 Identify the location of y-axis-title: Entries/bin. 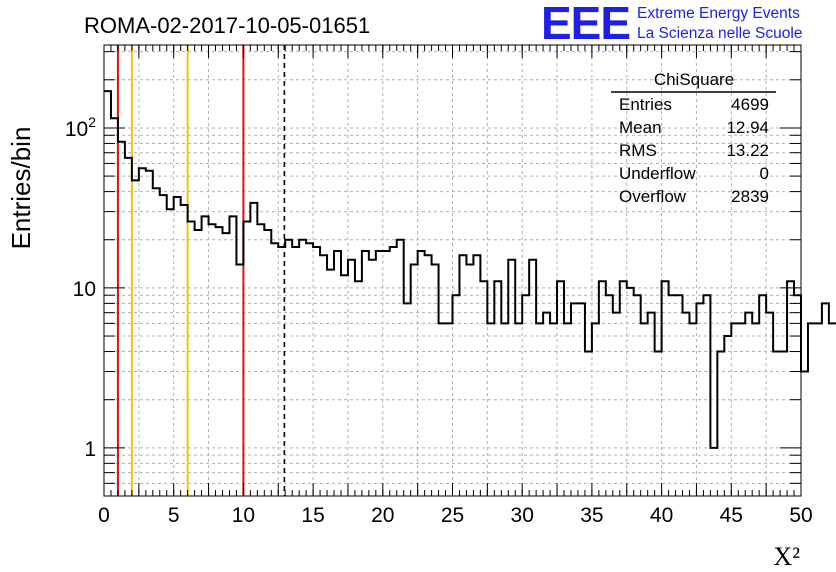
(21, 188).